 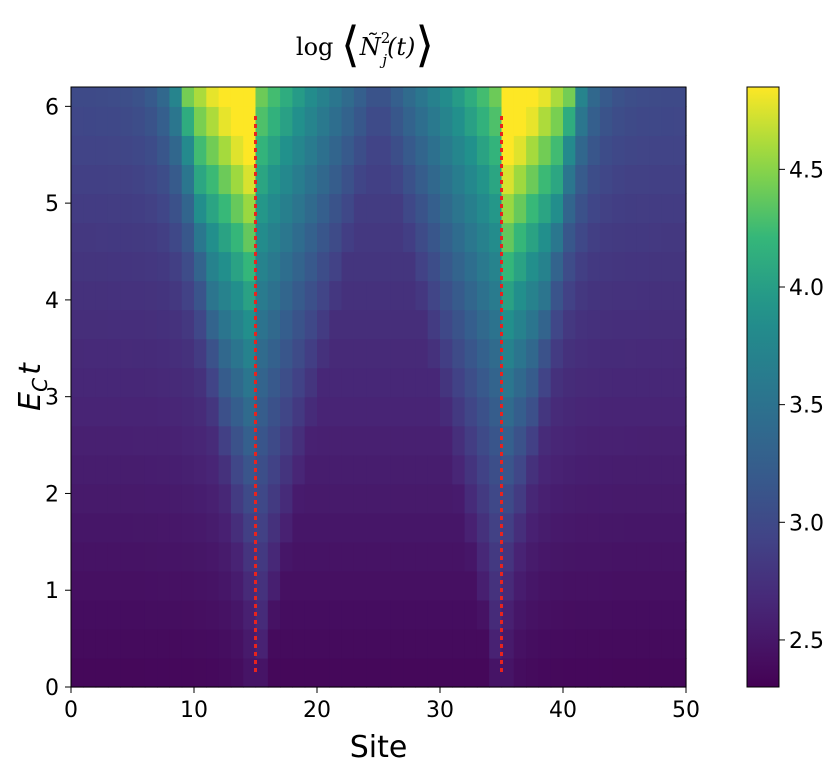 I want to click on y-tick-label: 4, so click(x=52, y=301).